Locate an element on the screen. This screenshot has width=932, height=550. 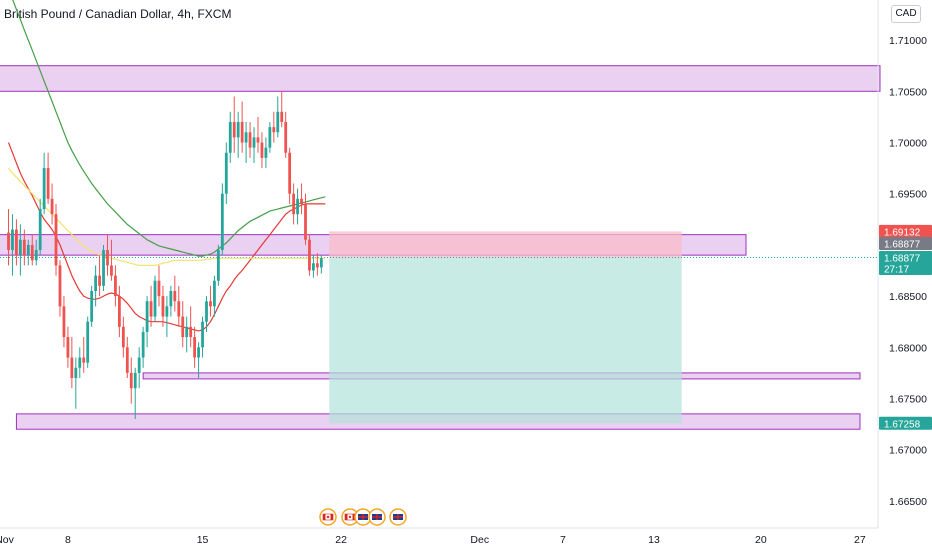
flag-band is located at coordinates (331, 517).